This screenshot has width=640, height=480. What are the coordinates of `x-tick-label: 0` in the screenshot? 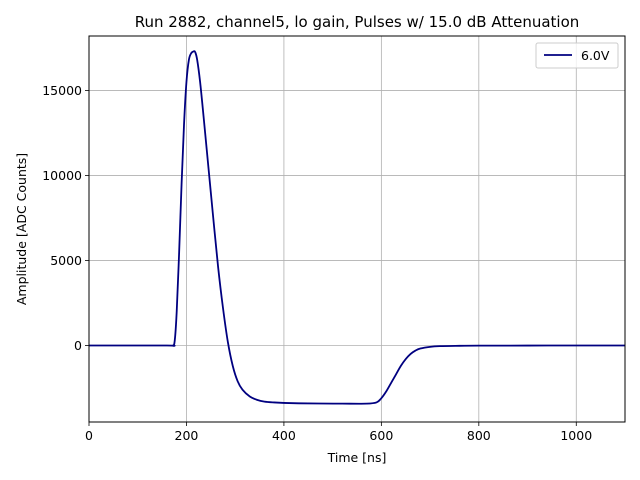 It's located at (89, 435).